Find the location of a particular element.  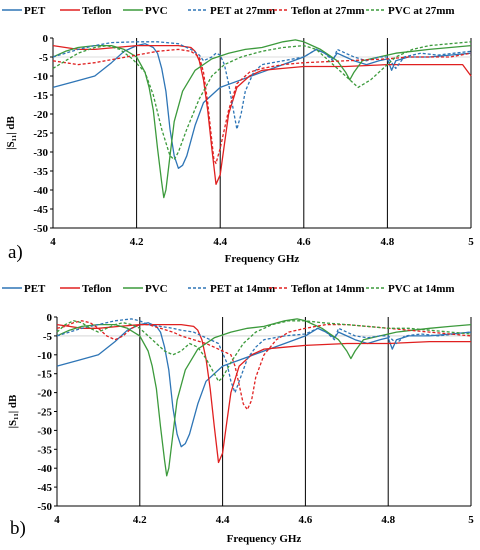

legend-label: PVC at 14mm is located at coordinates (421, 289).